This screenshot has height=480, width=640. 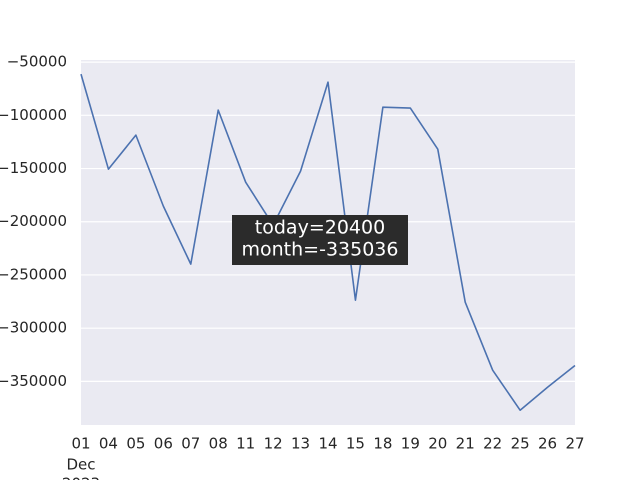 I want to click on tooltip-line: today=20400, so click(x=320, y=228).